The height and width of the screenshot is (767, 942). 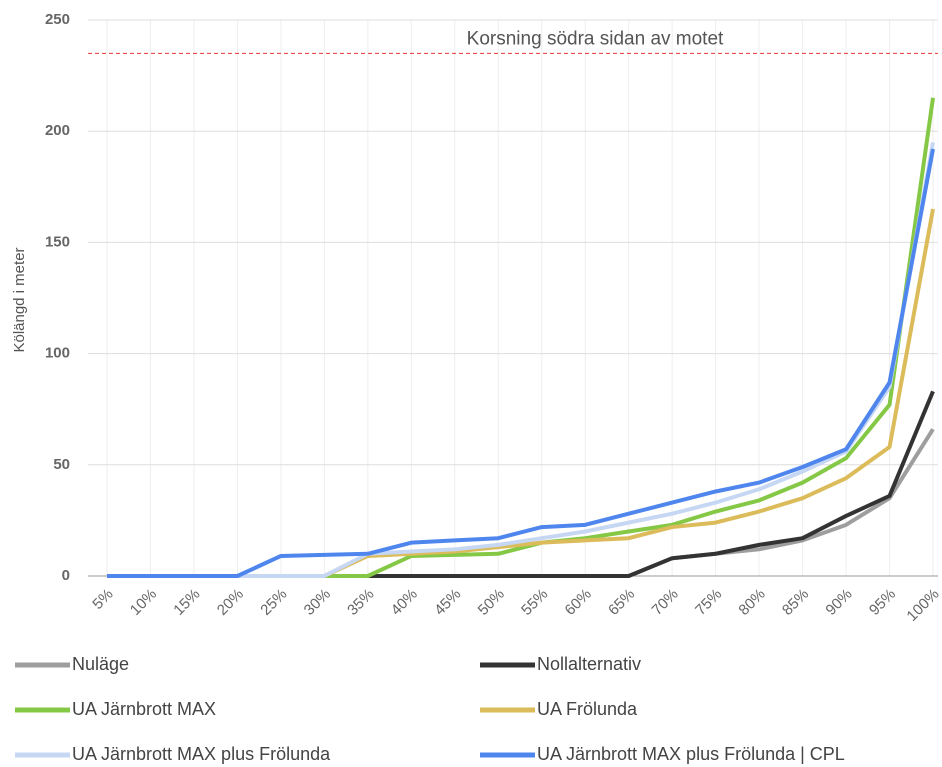 I want to click on legend-label: Nollalternativ, so click(x=589, y=664).